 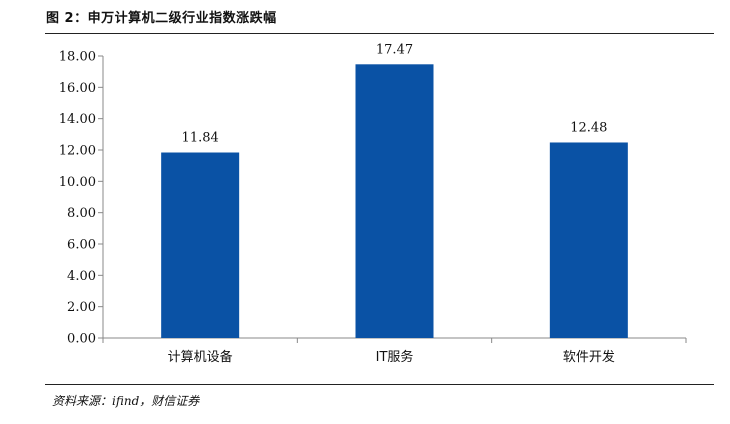 What do you see at coordinates (77, 88) in the screenshot?
I see `y-tick-label: 16.00` at bounding box center [77, 88].